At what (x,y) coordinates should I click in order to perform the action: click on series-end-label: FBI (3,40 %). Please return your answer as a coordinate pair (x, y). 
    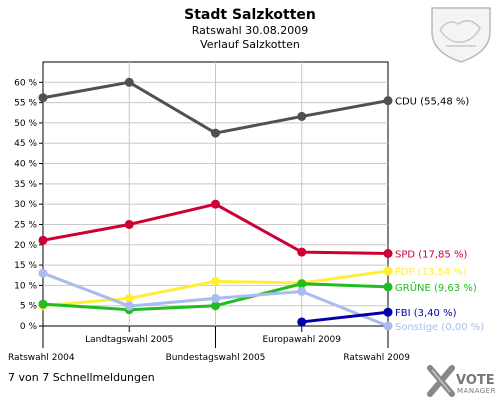
    Looking at the image, I should click on (426, 313).